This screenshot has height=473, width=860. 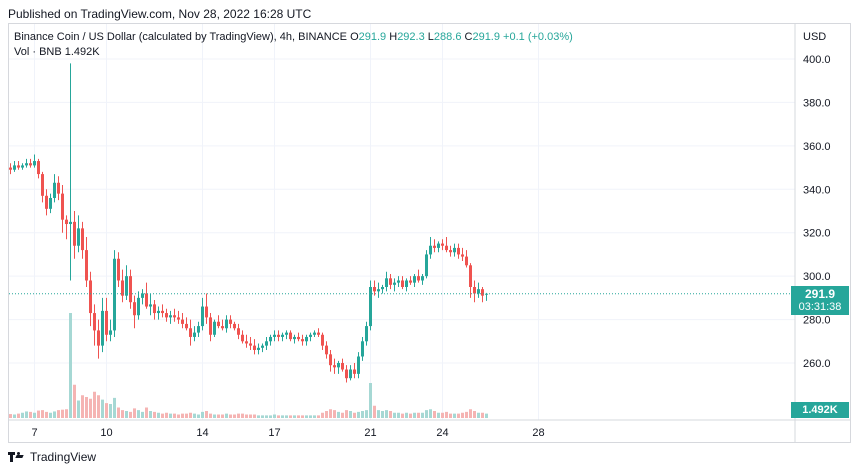 What do you see at coordinates (248, 365) in the screenshot?
I see `volume-bars` at bounding box center [248, 365].